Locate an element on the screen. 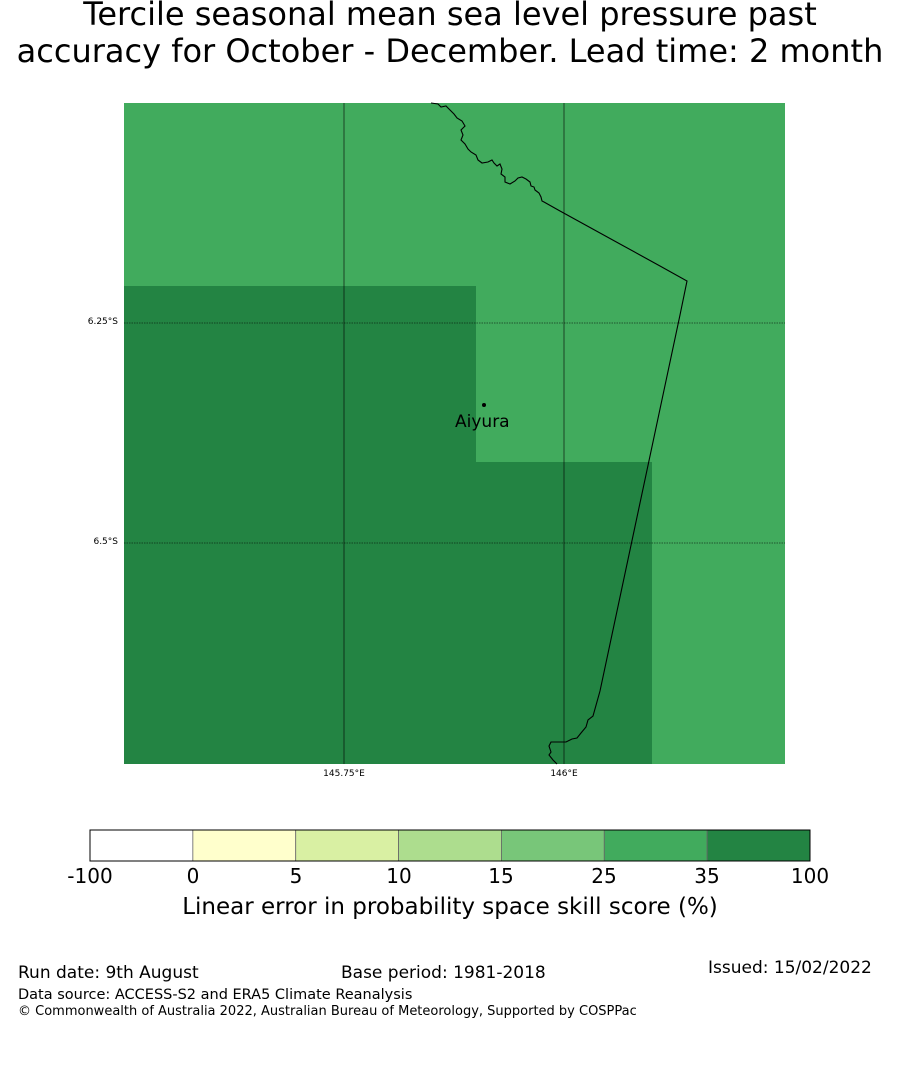 The height and width of the screenshot is (1065, 900). colorbar-tick: 15 is located at coordinates (501, 876).